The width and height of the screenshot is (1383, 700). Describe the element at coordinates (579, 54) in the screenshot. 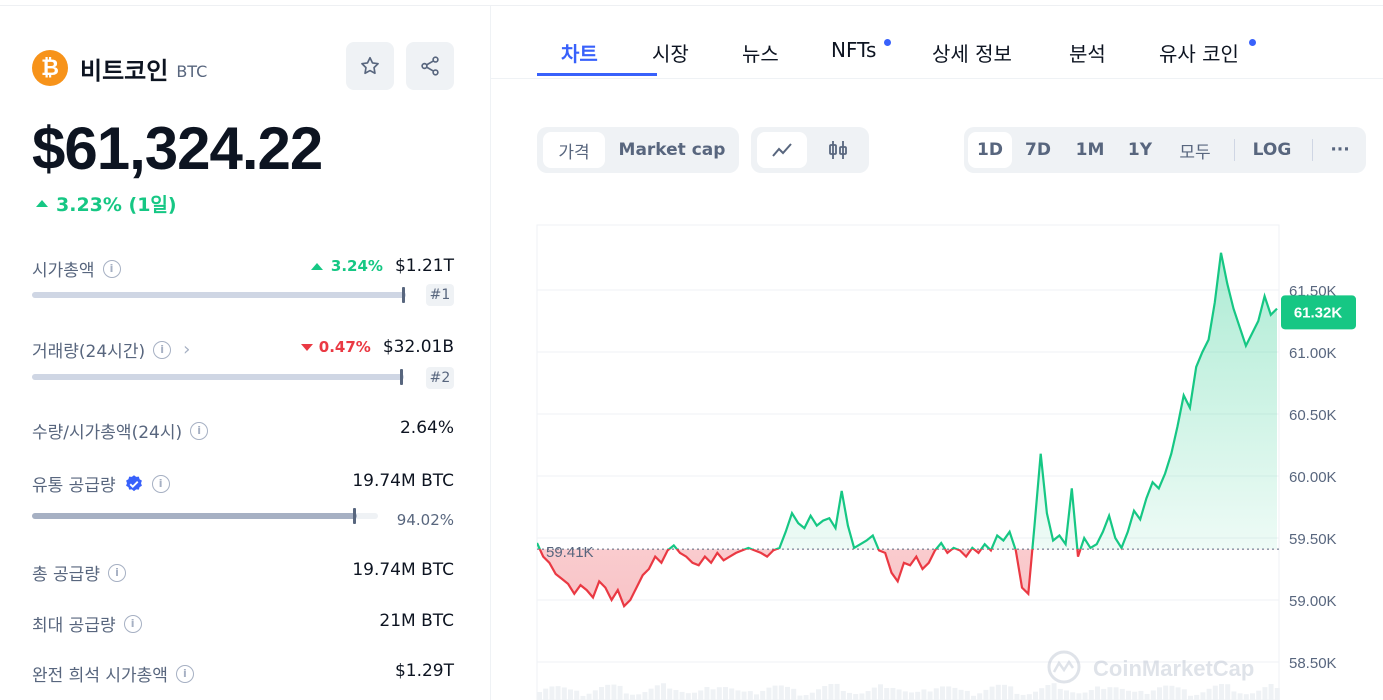

I see `tab-chart: 차트` at that location.